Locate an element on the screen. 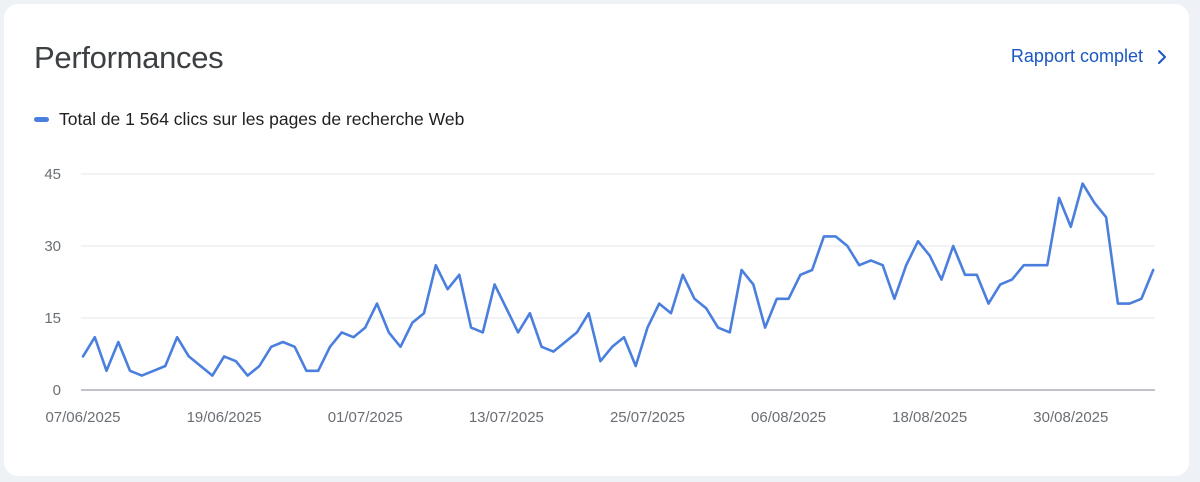 Image resolution: width=1200 pixels, height=482 pixels. y-tick-label: 0 is located at coordinates (57, 390).